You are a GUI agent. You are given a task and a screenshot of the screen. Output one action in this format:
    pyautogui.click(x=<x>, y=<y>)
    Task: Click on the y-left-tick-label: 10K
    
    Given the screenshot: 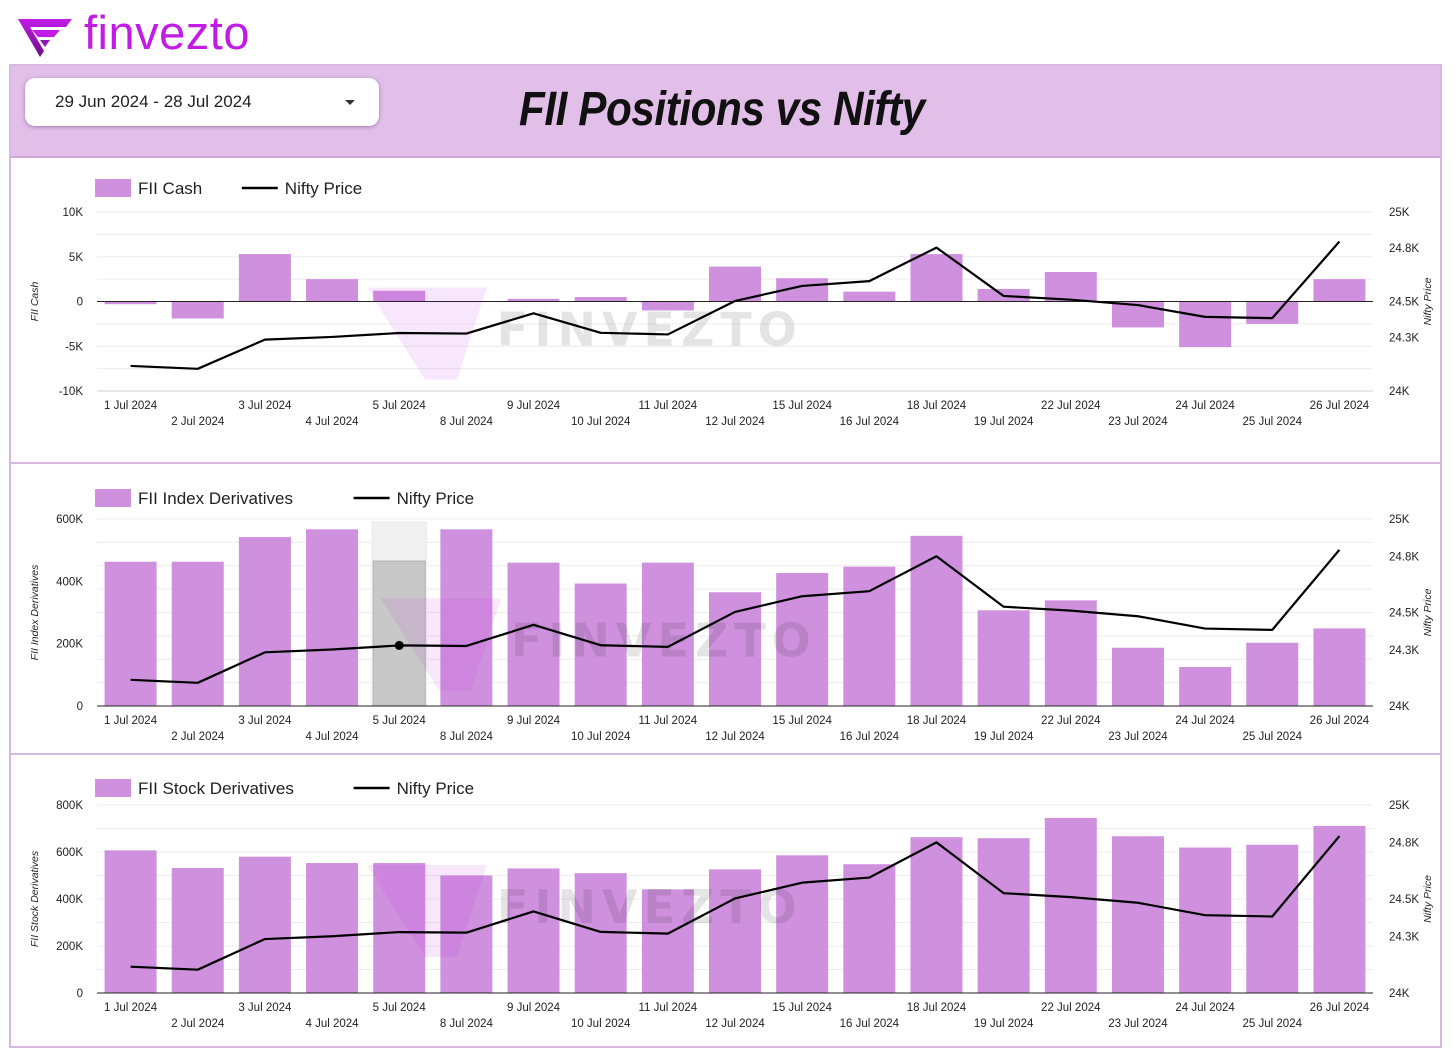 What is the action you would take?
    pyautogui.click(x=73, y=213)
    